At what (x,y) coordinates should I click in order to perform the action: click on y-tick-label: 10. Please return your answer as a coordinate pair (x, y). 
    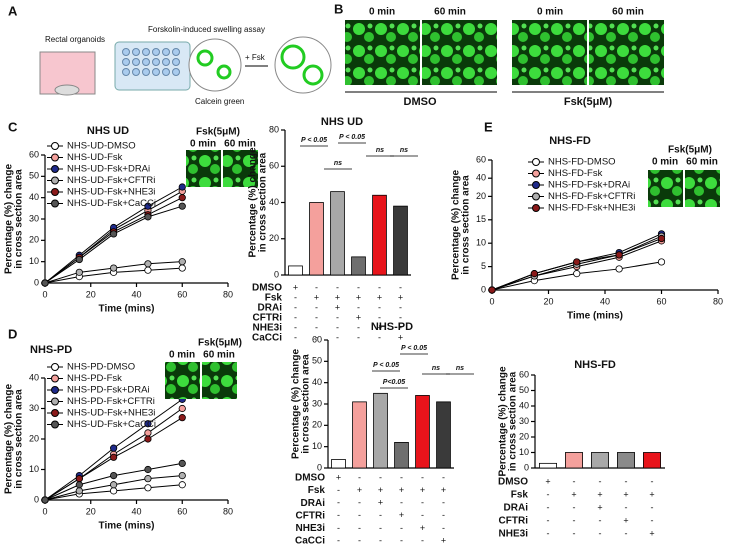
    Looking at the image, I should click on (524, 452).